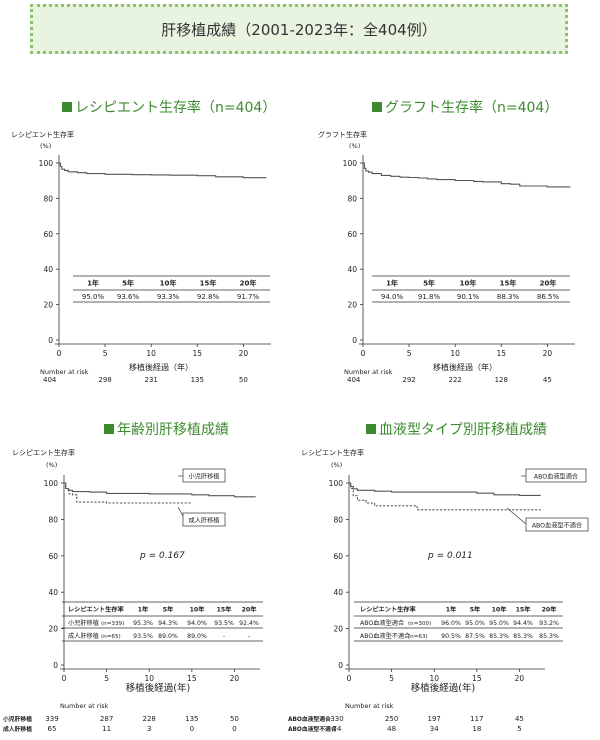 The height and width of the screenshot is (740, 600). What do you see at coordinates (248, 297) in the screenshot?
I see `table-cell: 91.7%` at bounding box center [248, 297].